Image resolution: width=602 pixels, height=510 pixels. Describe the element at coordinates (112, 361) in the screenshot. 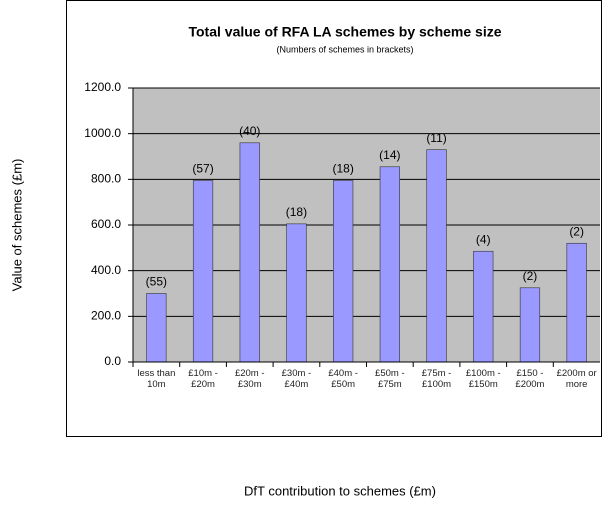

I see `y-tick-label: 0.0` at that location.